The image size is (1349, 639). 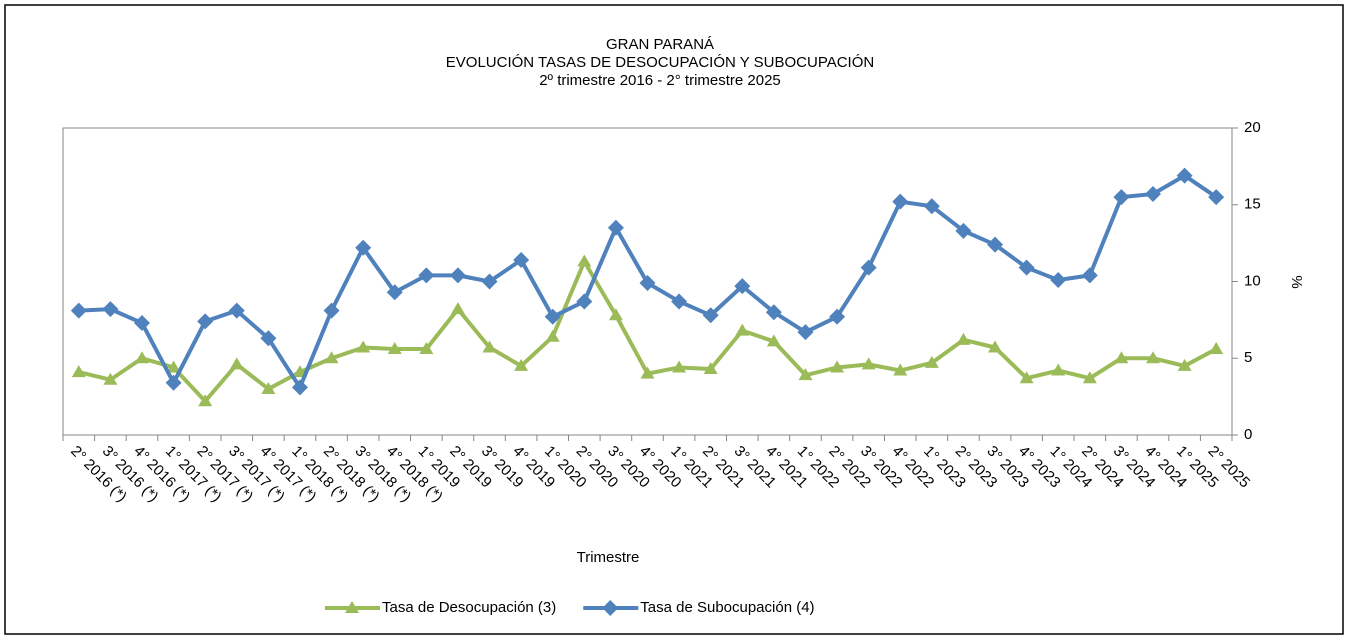 What do you see at coordinates (727, 607) in the screenshot?
I see `legend-label: Tasa de Subocupación (4)` at bounding box center [727, 607].